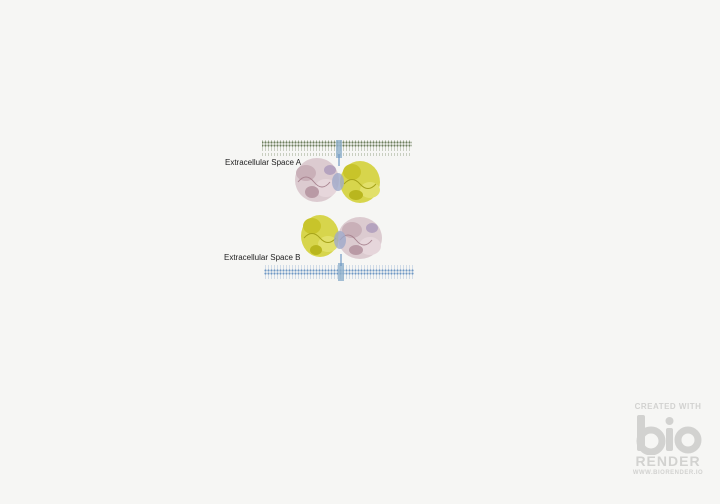 This screenshot has width=720, height=504. What do you see at coordinates (263, 162) in the screenshot?
I see `label-extracellular-space-a: Extracellular Space A` at bounding box center [263, 162].